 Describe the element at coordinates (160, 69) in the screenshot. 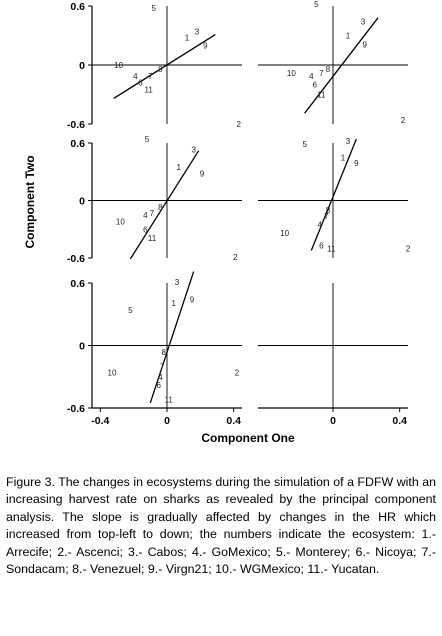

I see `panel-top-left-point-8: 8` at that location.